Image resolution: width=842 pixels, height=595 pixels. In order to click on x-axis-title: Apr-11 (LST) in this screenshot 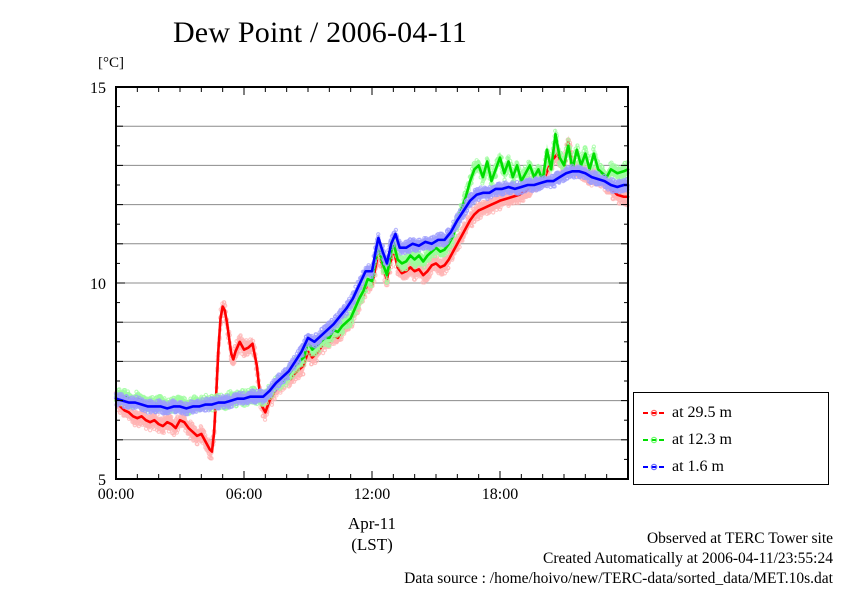, I will do `click(372, 534)`.